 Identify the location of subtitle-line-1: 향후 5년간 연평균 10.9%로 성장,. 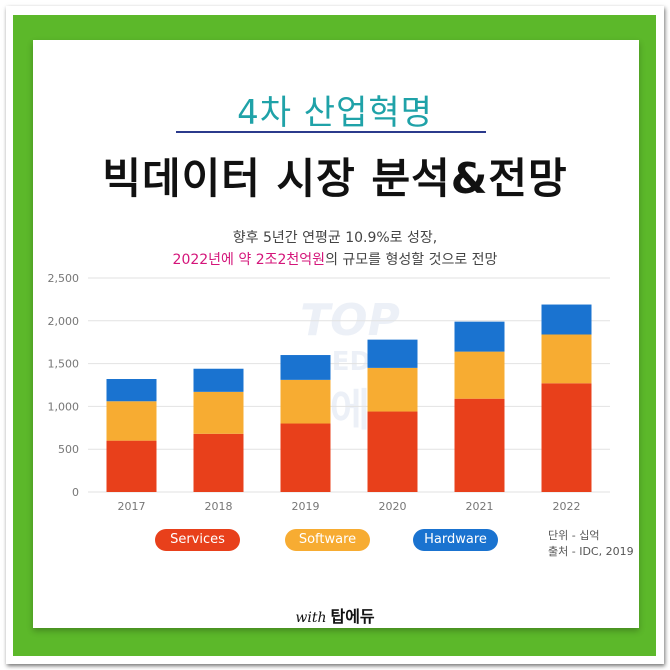
(335, 238).